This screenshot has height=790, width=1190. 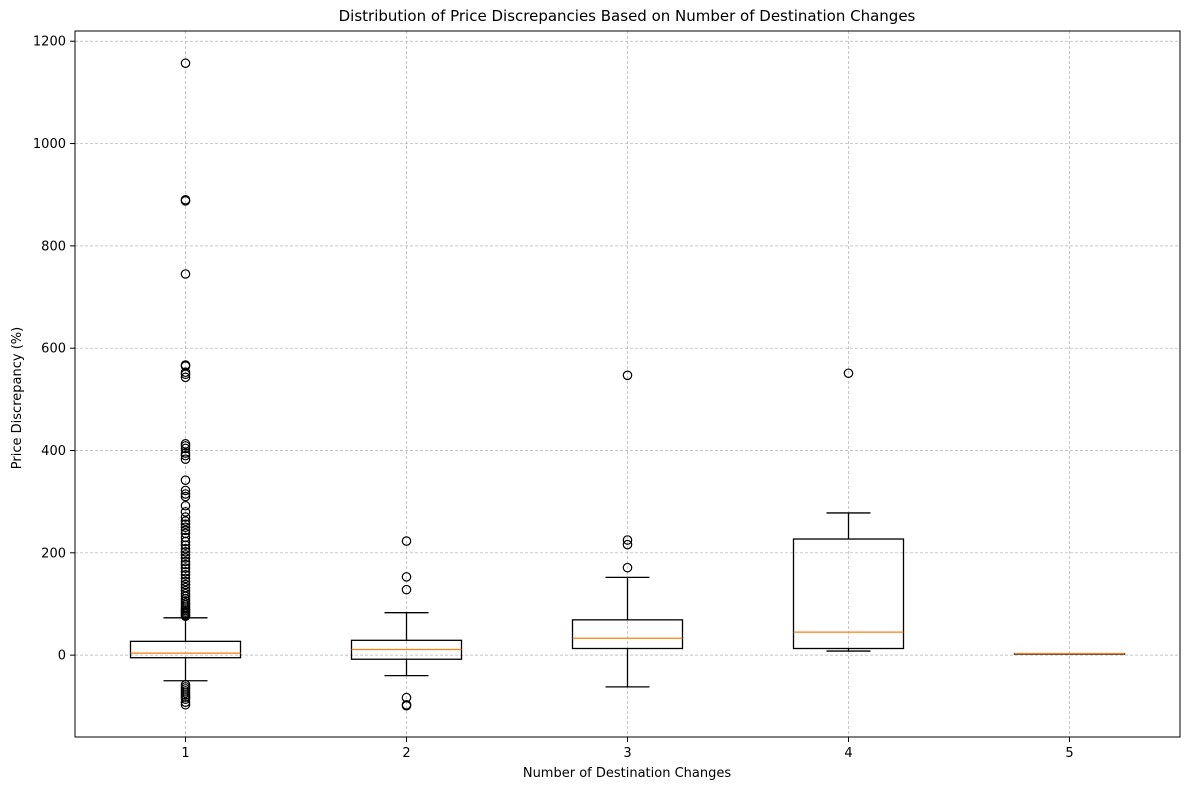 I want to click on y-tick-label: 400, so click(x=53, y=451).